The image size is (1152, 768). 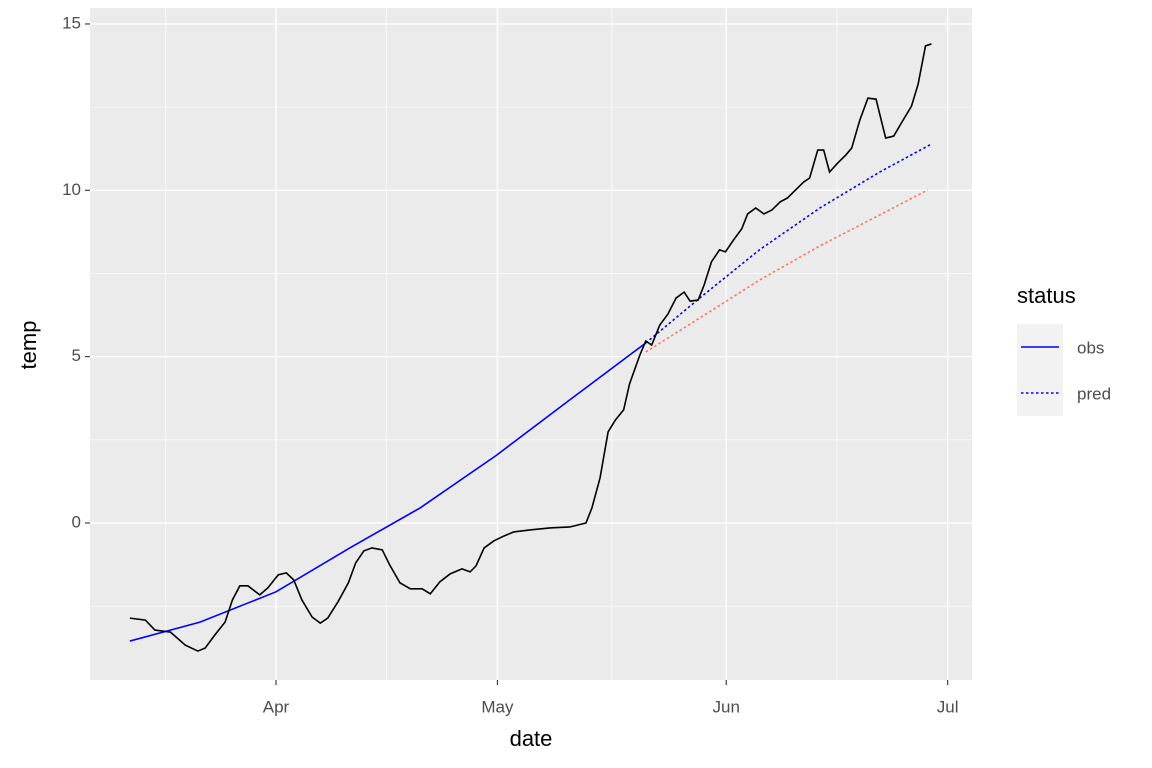 What do you see at coordinates (71, 189) in the screenshot?
I see `y-tick-label: 10` at bounding box center [71, 189].